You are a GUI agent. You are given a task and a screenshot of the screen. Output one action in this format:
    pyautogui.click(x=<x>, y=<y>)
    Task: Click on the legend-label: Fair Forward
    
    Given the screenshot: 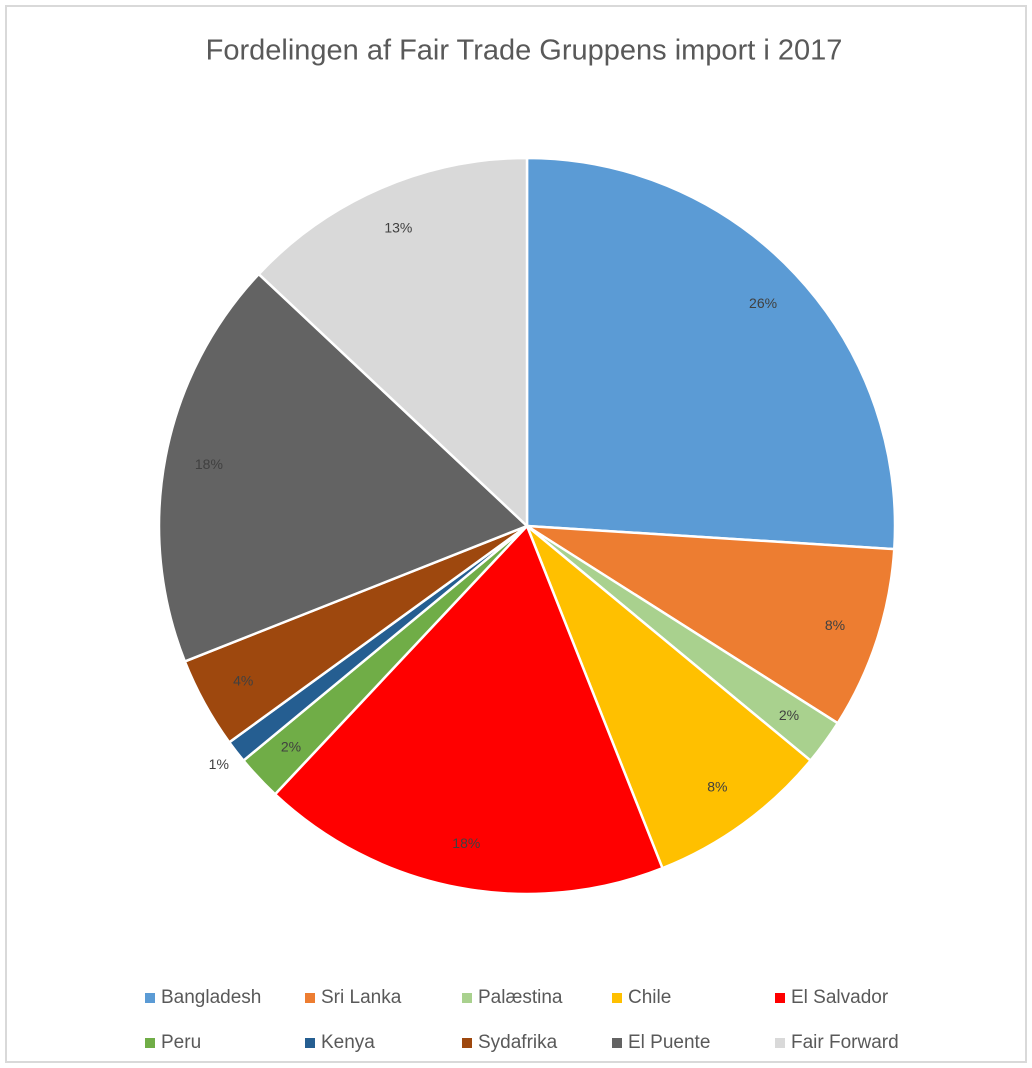 What is the action you would take?
    pyautogui.click(x=845, y=1042)
    